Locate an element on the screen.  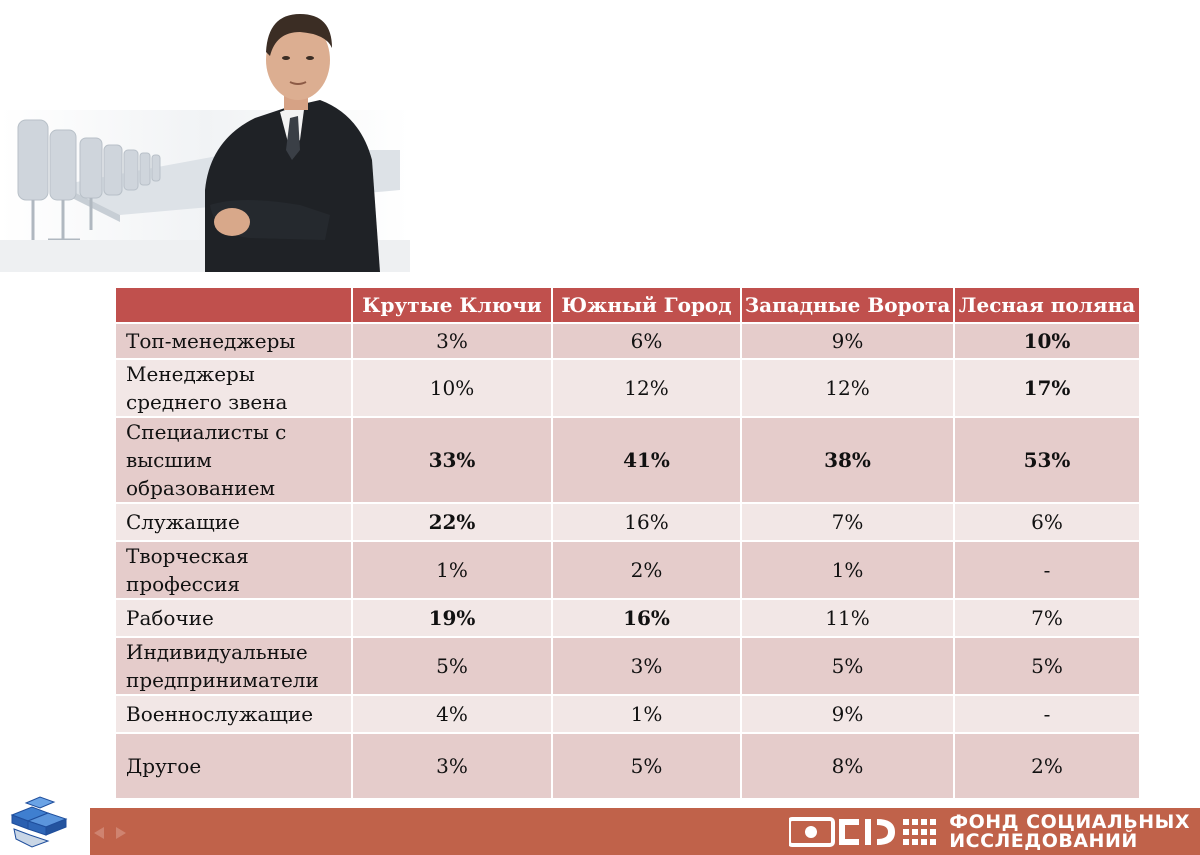
businessman-photo is located at coordinates (205, 136).